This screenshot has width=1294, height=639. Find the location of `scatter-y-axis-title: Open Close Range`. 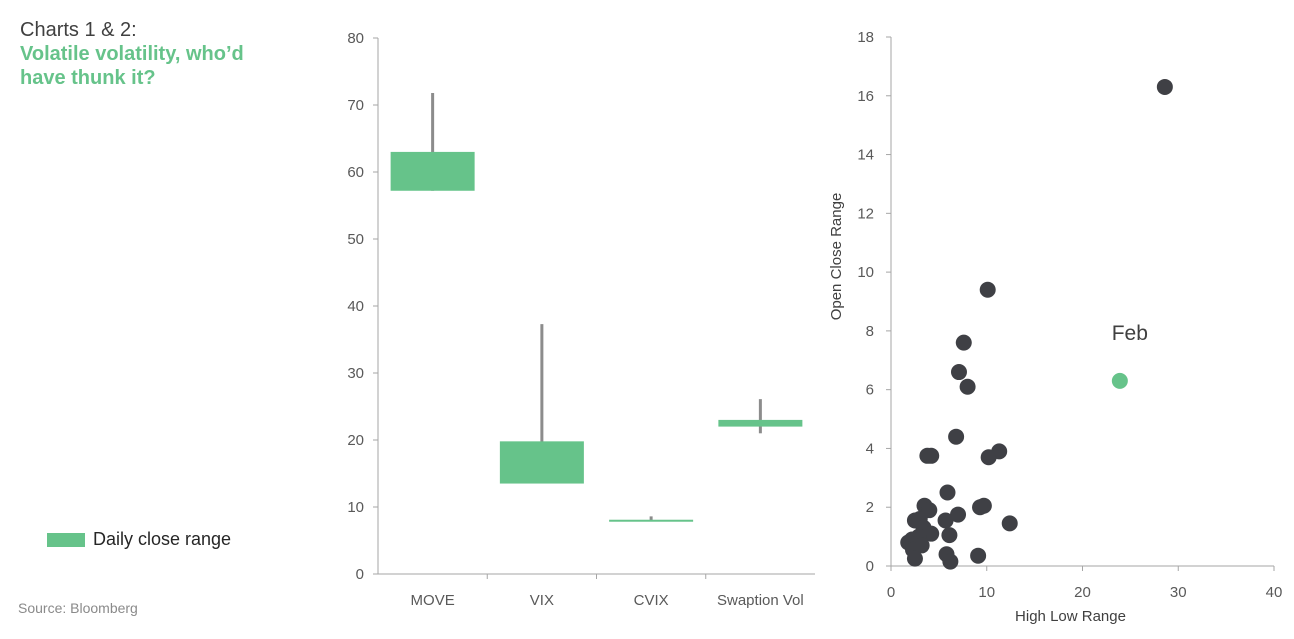

scatter-y-axis-title: Open Close Range is located at coordinates (836, 257).